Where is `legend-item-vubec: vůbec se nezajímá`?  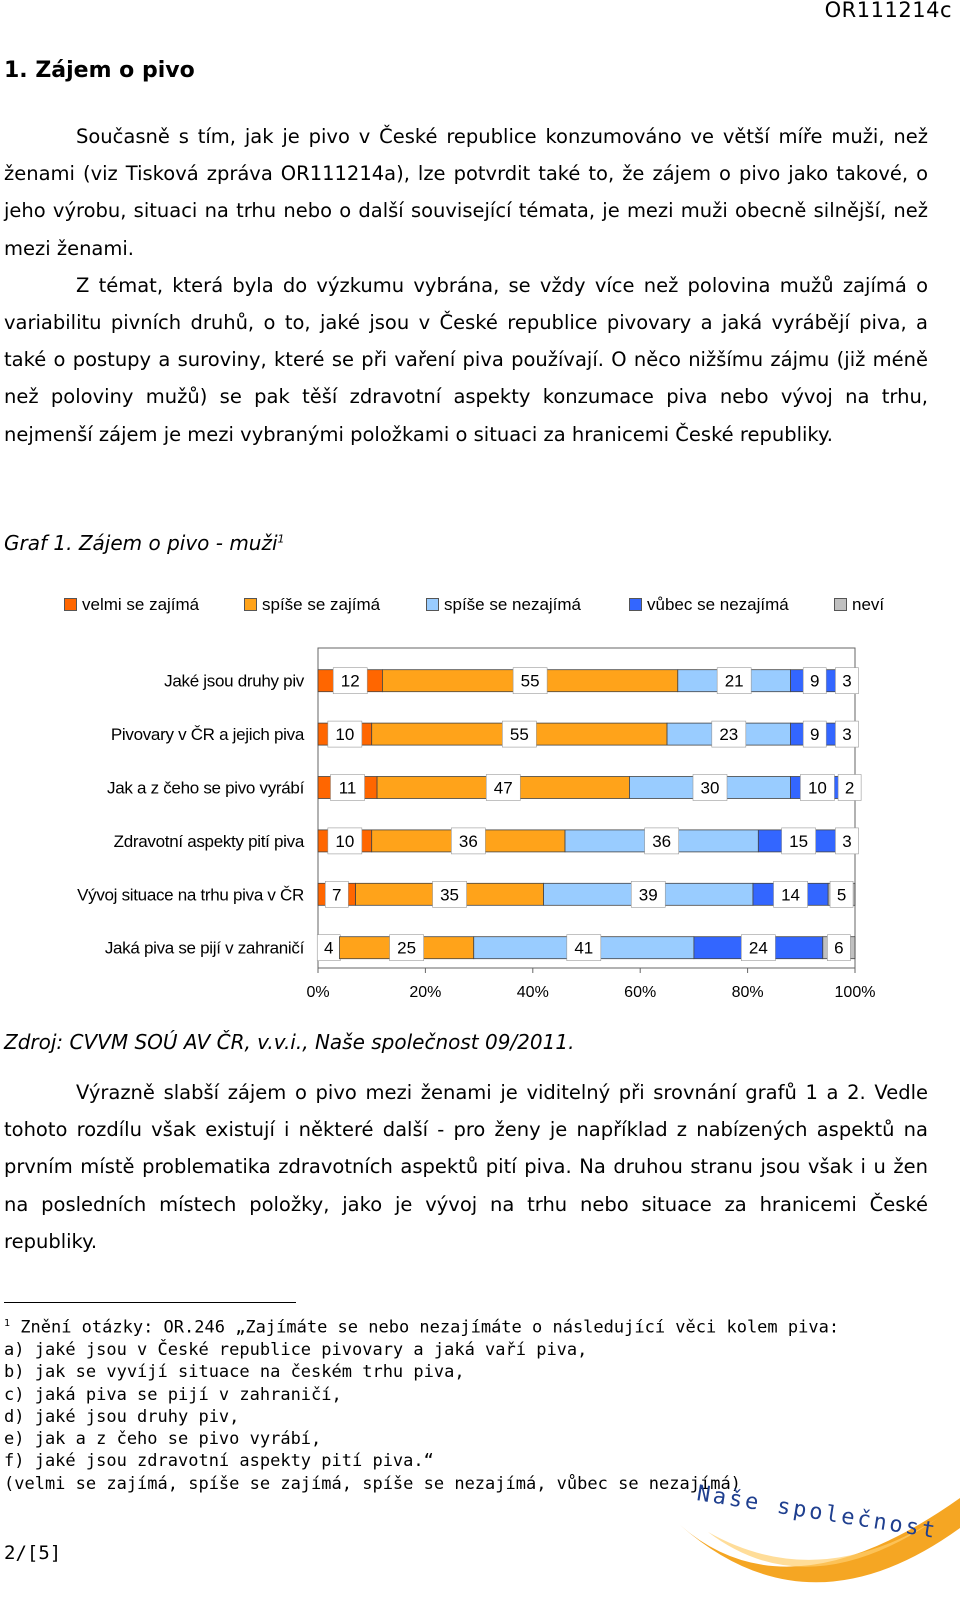
legend-item-vubec: vůbec se nezajímá is located at coordinates (709, 605).